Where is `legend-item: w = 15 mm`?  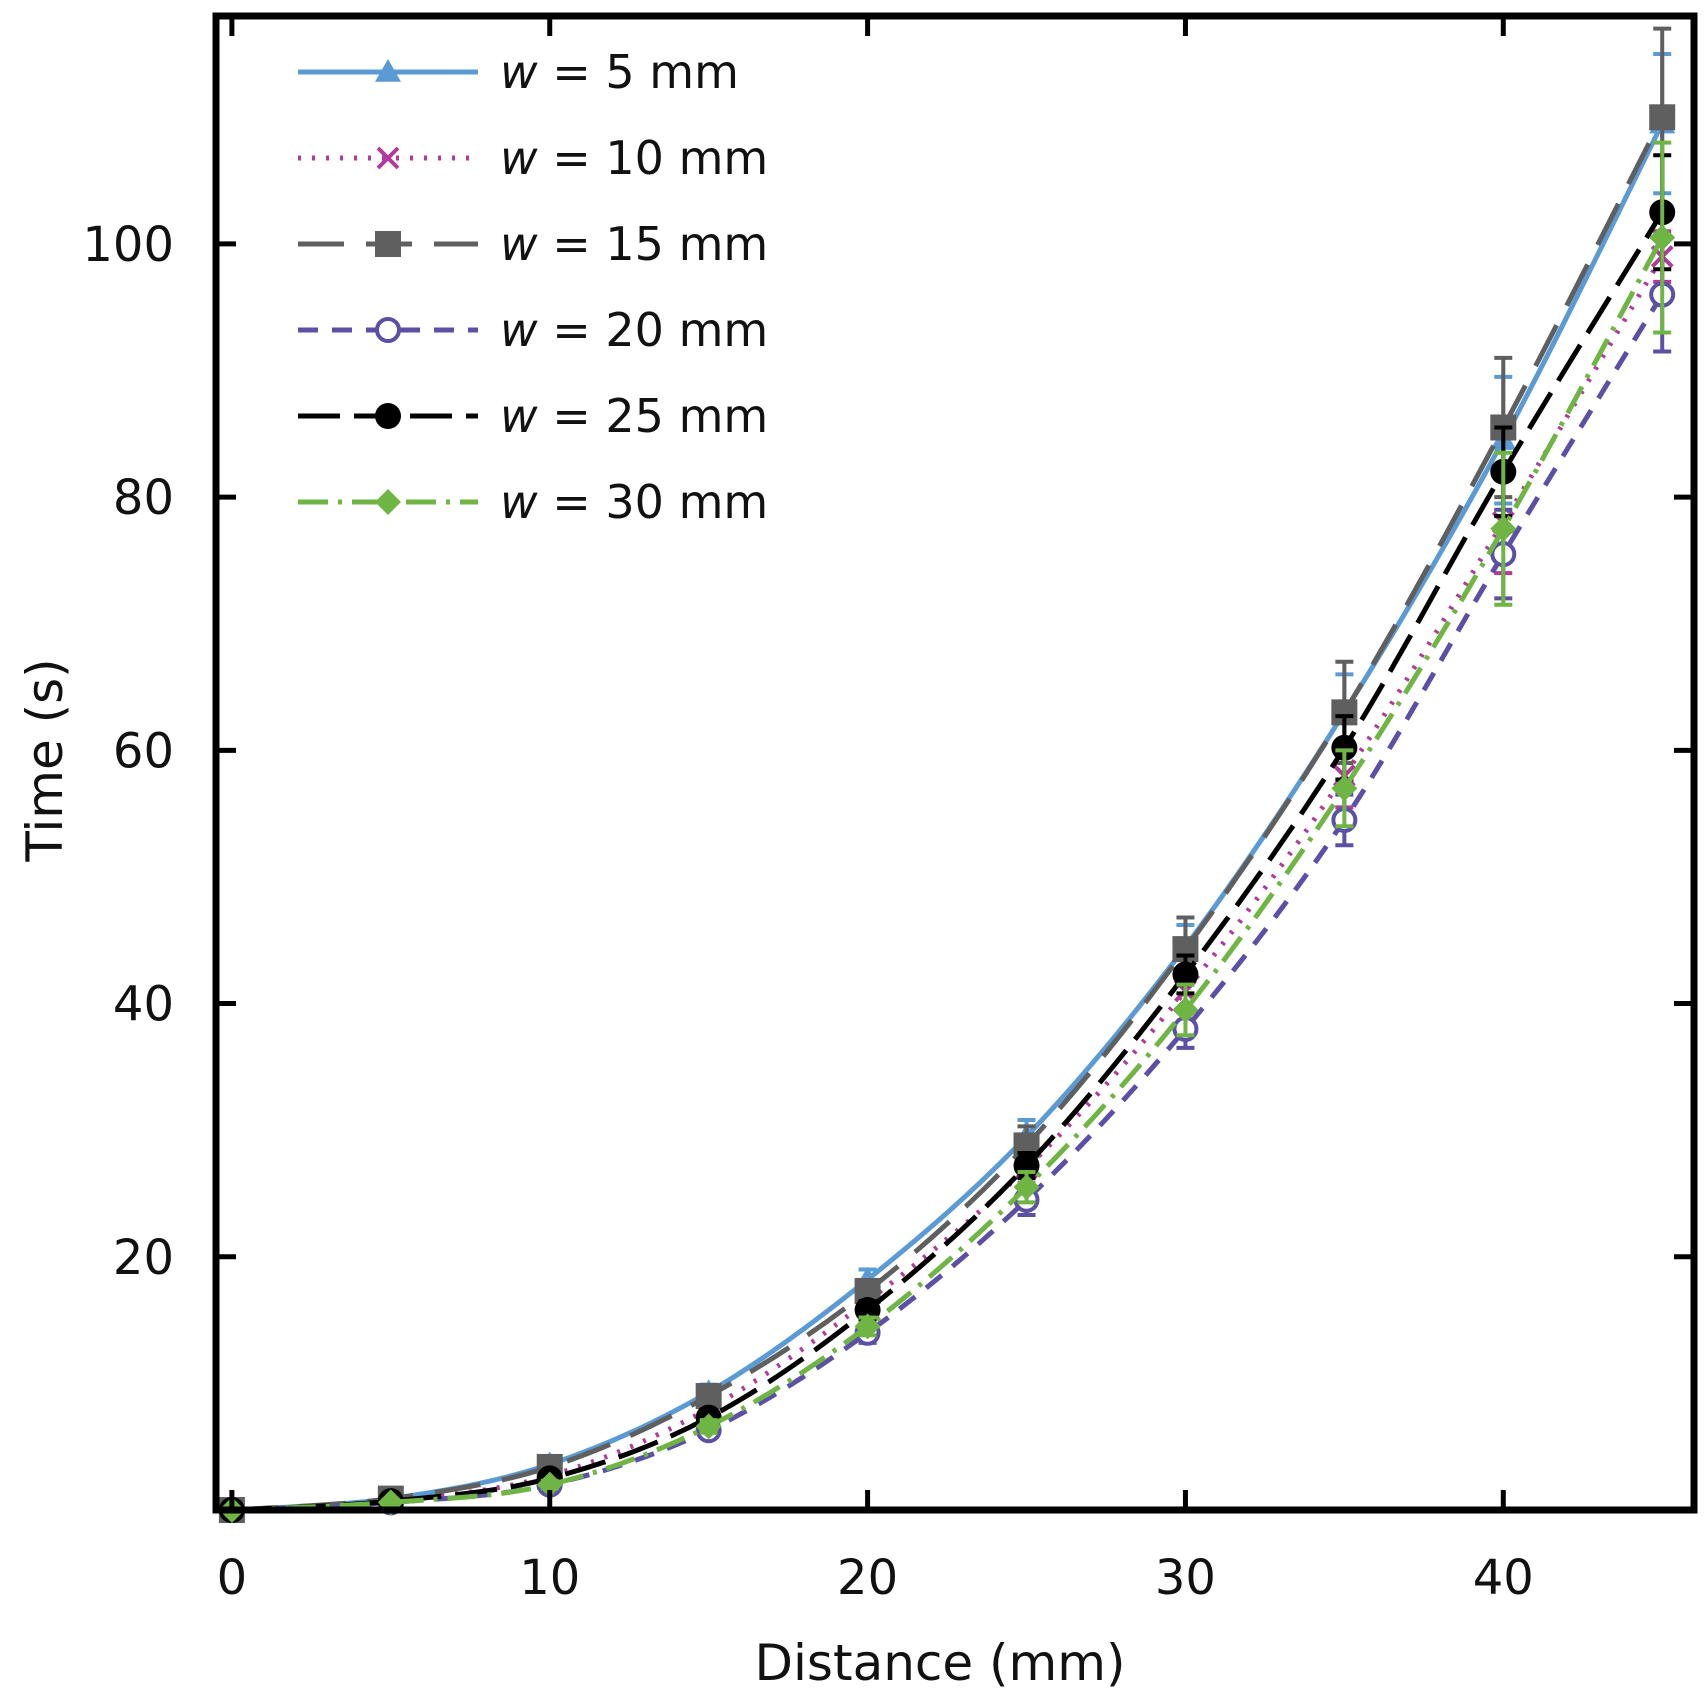
legend-item: w = 15 mm is located at coordinates (533, 244).